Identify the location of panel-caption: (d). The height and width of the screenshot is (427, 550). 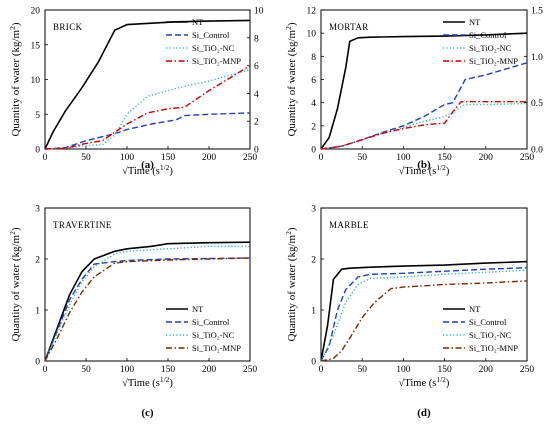
(424, 413).